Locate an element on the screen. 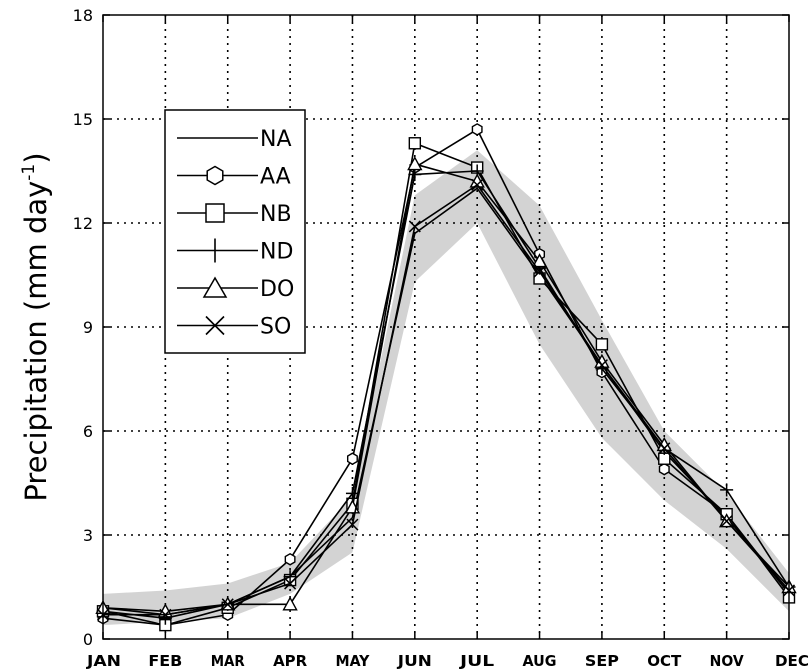 This screenshot has width=811, height=672. point-nd-apr is located at coordinates (290, 577).